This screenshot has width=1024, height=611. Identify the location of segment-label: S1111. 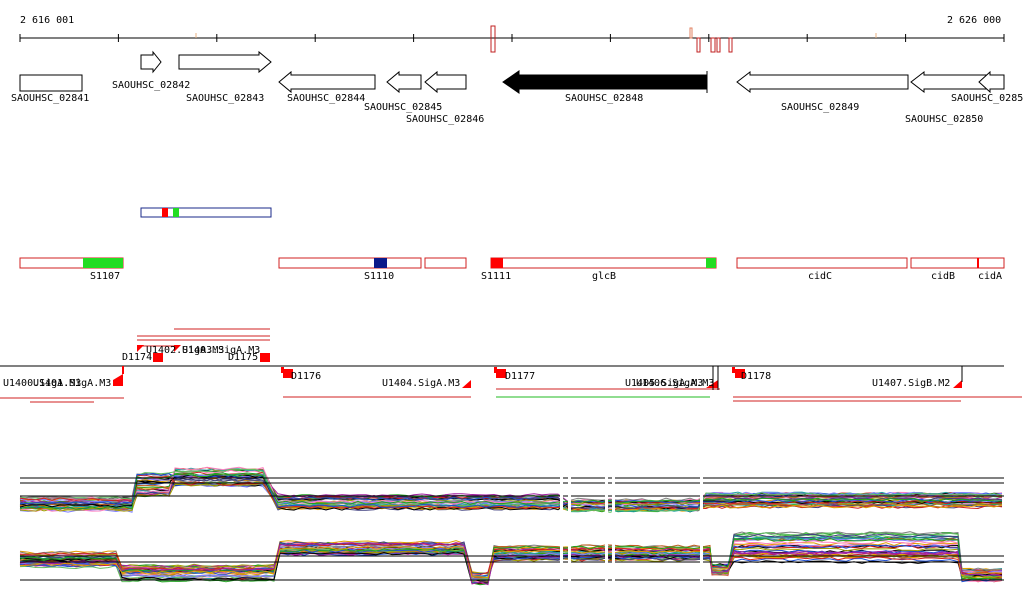
(496, 276).